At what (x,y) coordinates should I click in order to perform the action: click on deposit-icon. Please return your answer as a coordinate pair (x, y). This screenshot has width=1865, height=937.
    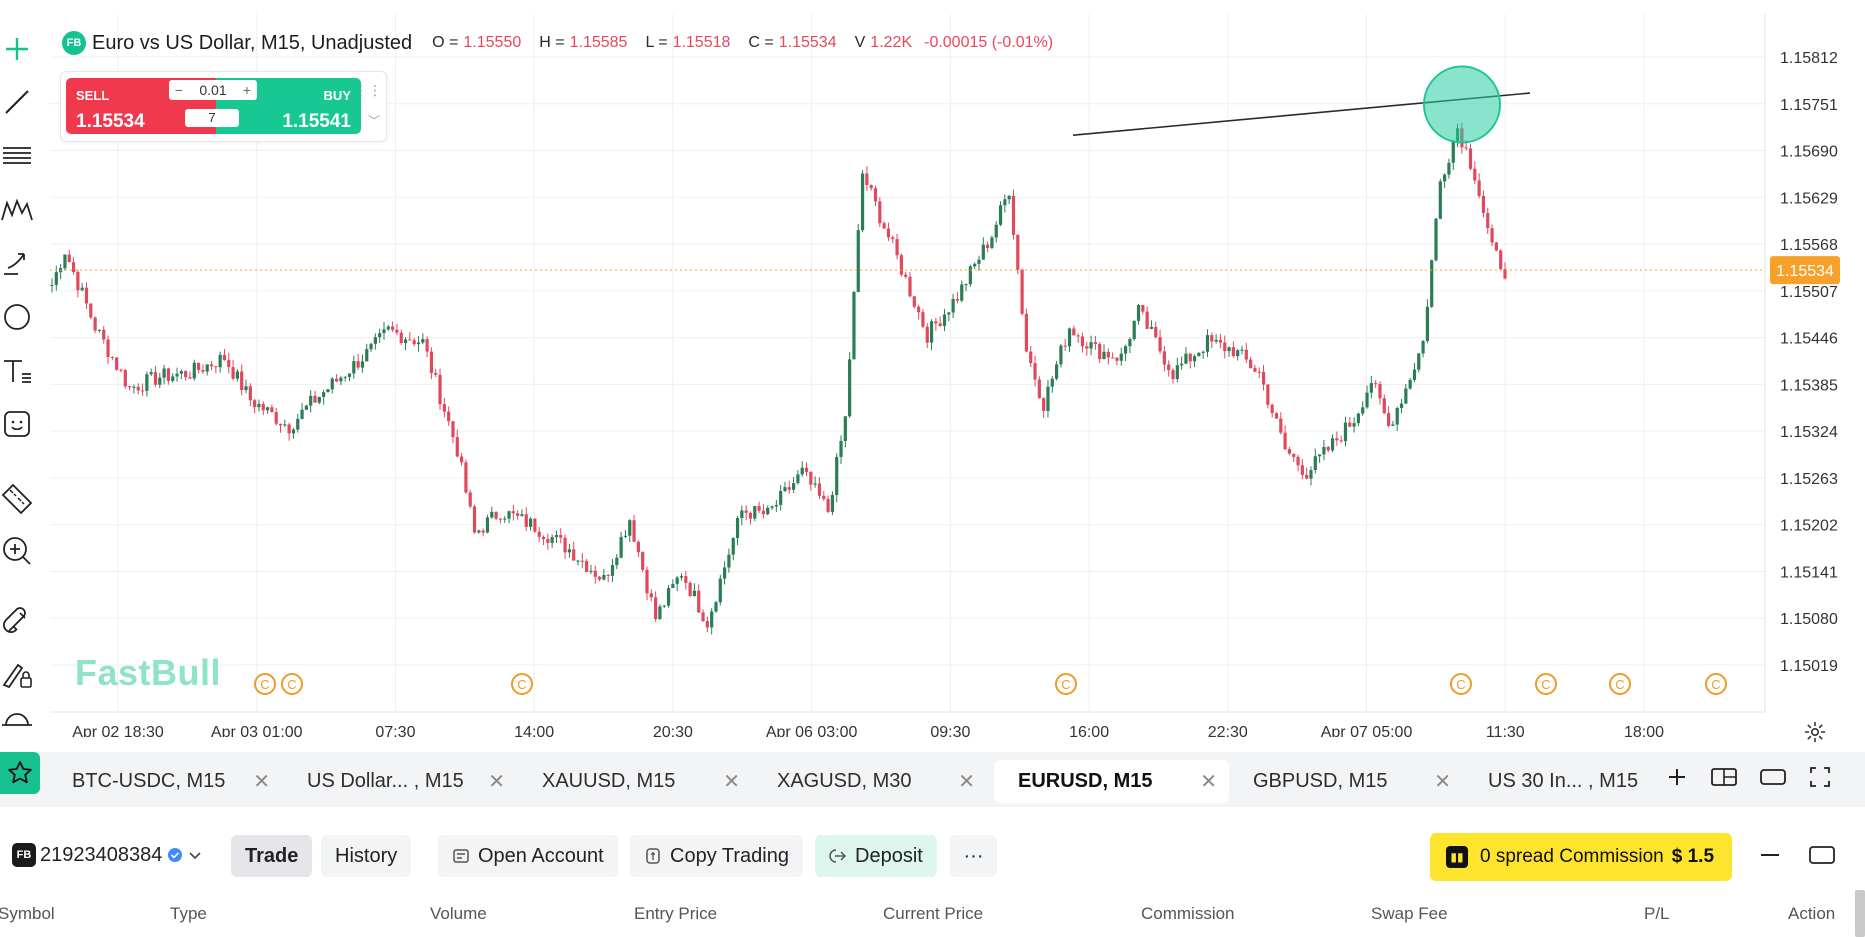
    Looking at the image, I should click on (838, 856).